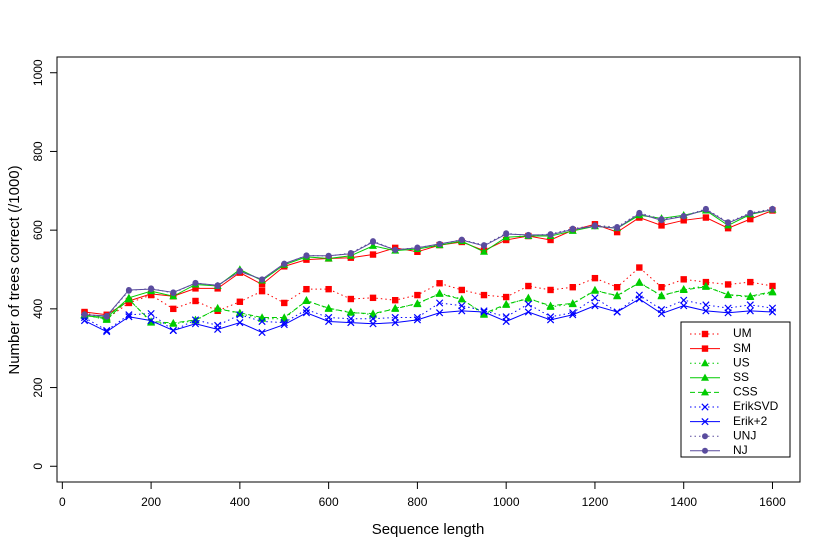 The width and height of the screenshot is (830, 554). Describe the element at coordinates (744, 435) in the screenshot. I see `legend-label: UNJ` at that location.